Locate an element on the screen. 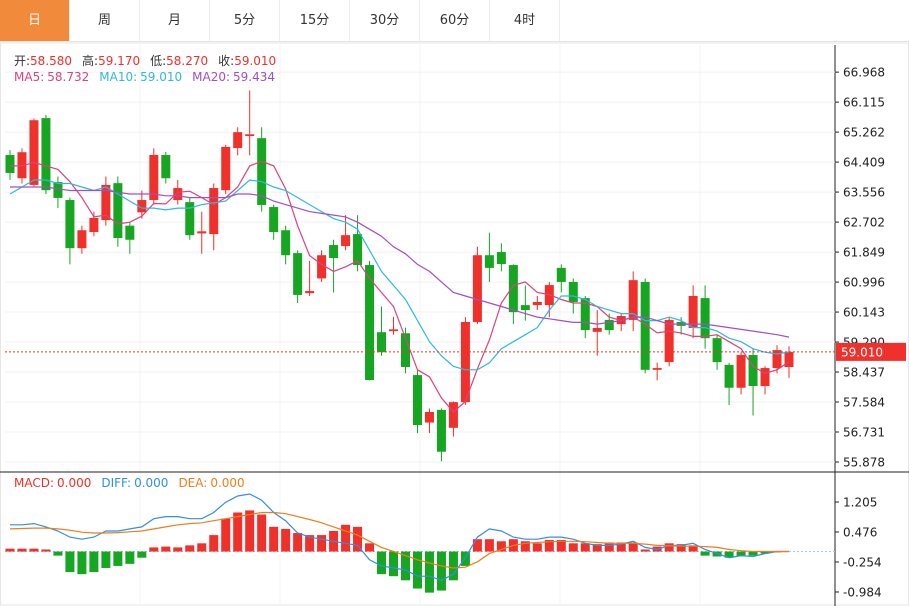  tab: 60分 is located at coordinates (455, 20).